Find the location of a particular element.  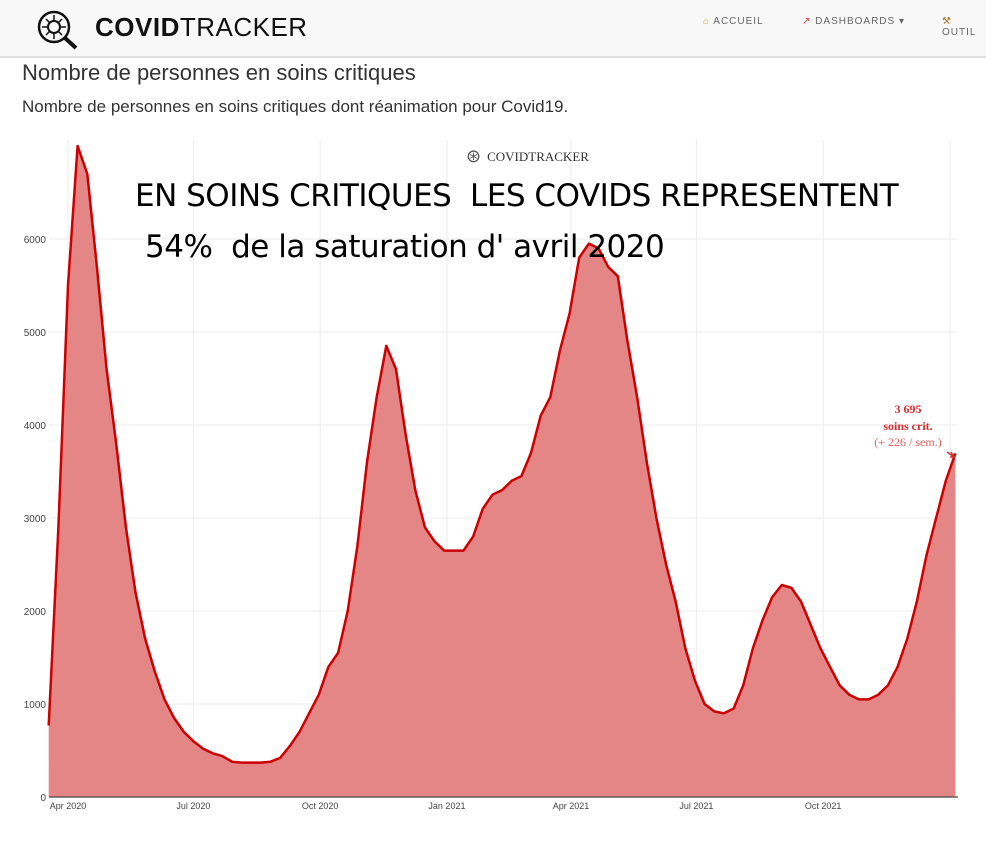

y-tick-label: 4000 is located at coordinates (35, 426).